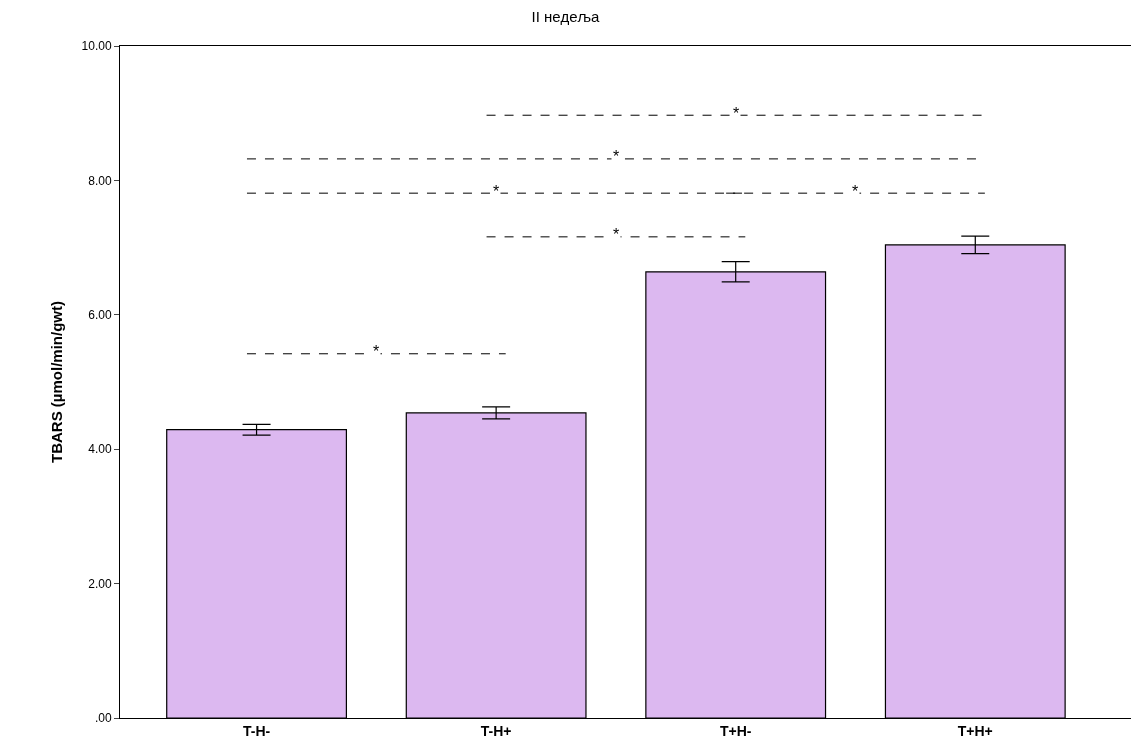 The width and height of the screenshot is (1131, 756). What do you see at coordinates (100, 315) in the screenshot?
I see `y-tick-label: 6.00` at bounding box center [100, 315].